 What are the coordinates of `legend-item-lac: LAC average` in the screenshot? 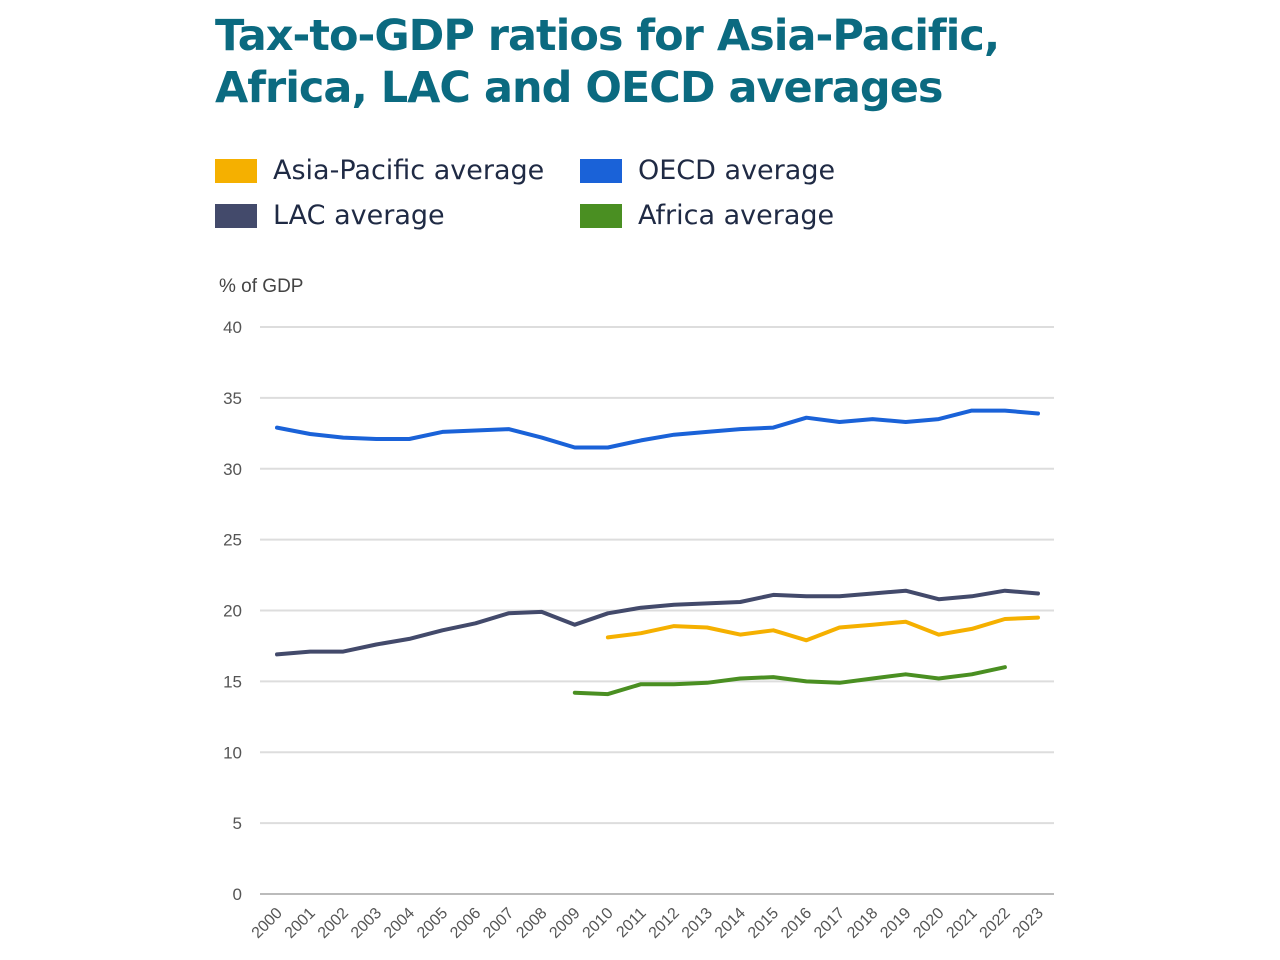 It's located at (330, 215).